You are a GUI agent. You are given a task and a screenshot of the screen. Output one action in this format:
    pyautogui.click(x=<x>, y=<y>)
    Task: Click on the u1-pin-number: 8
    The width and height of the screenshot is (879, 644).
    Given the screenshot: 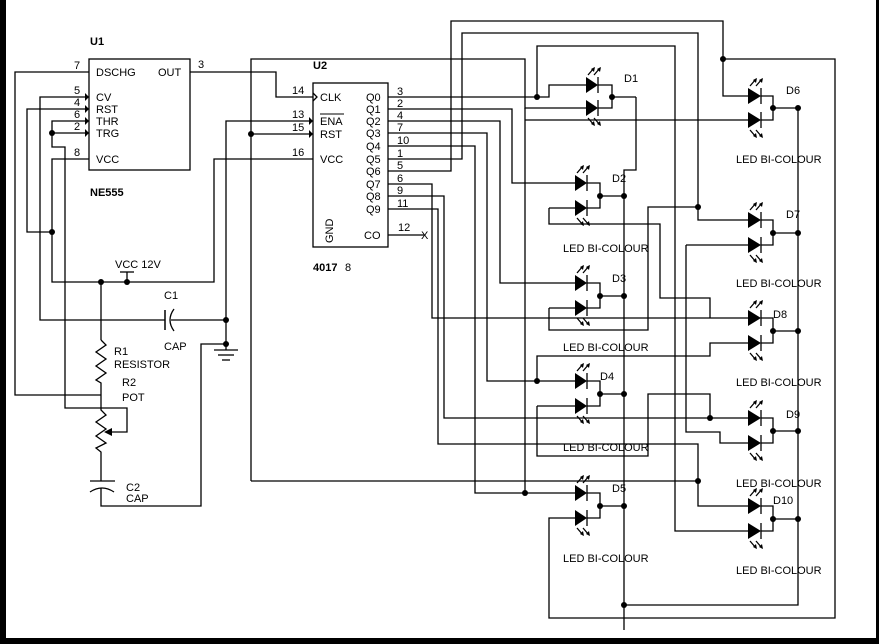 What is the action you would take?
    pyautogui.click(x=77, y=153)
    